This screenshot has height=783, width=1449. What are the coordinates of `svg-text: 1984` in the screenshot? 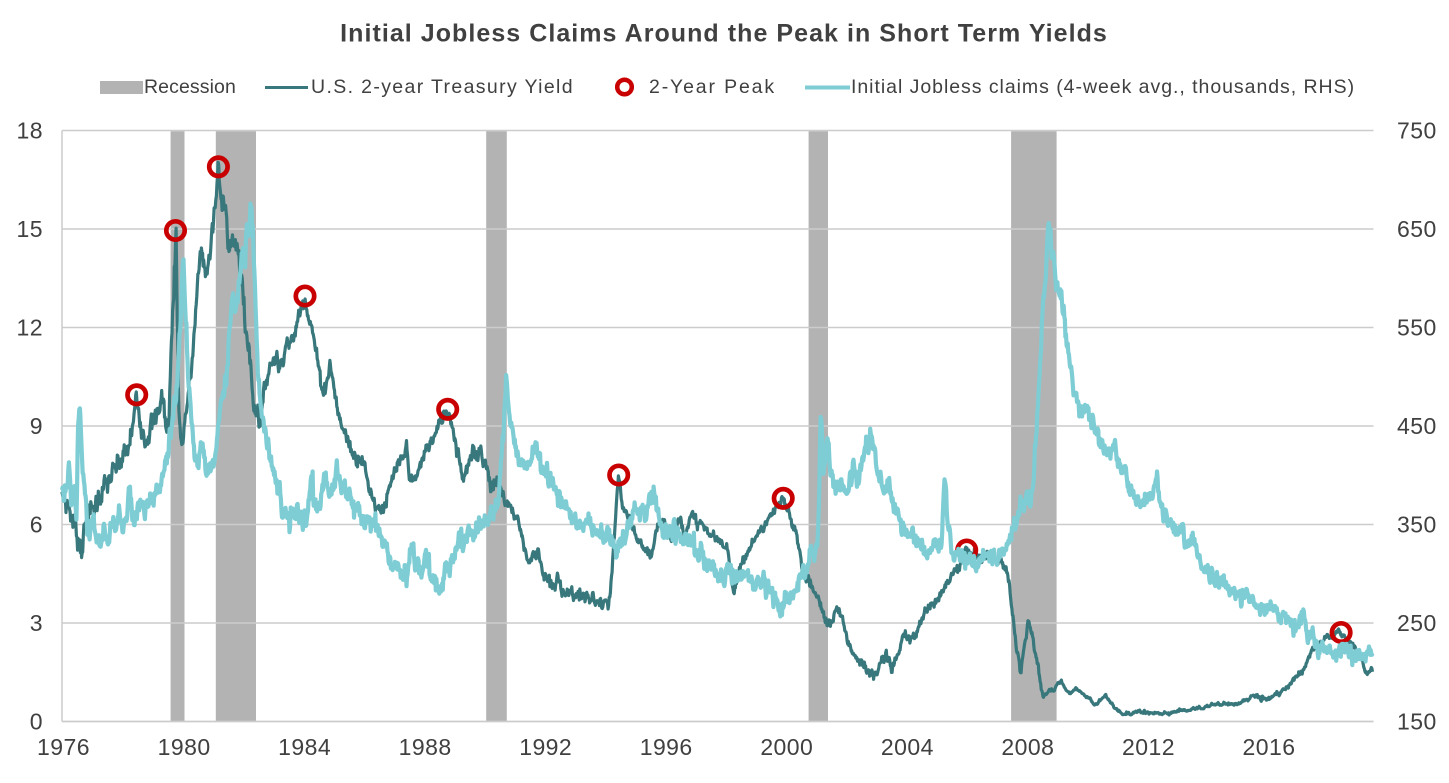 It's located at (304, 747).